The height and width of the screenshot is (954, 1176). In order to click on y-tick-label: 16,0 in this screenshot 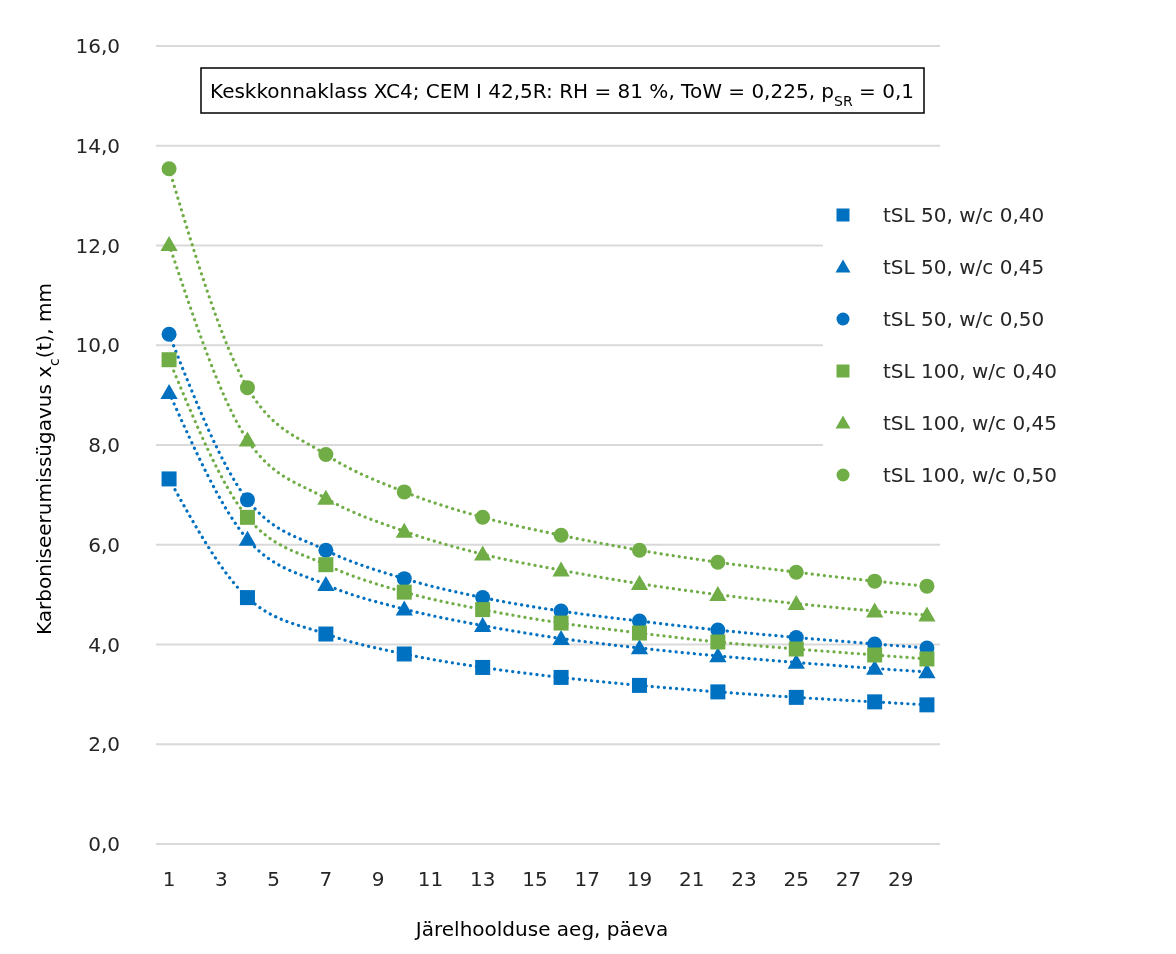, I will do `click(97, 46)`.